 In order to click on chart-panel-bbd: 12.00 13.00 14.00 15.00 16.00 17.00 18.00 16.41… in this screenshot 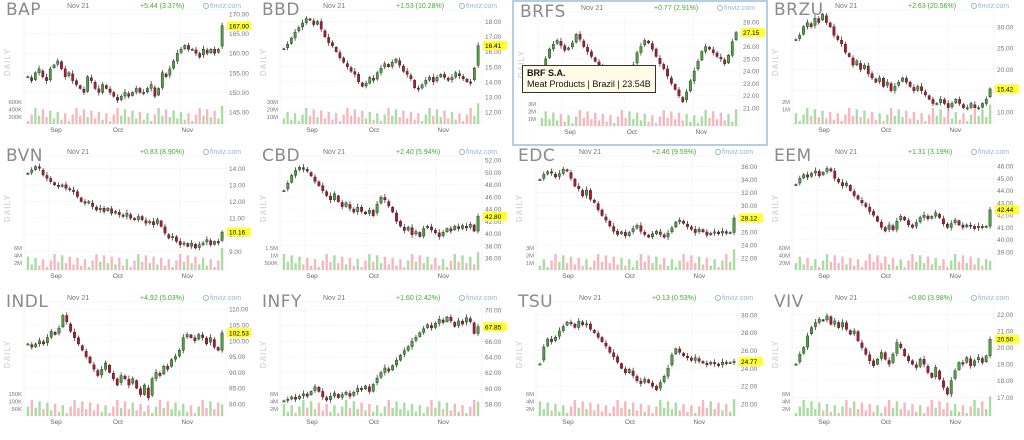, I will do `click(384, 73)`.